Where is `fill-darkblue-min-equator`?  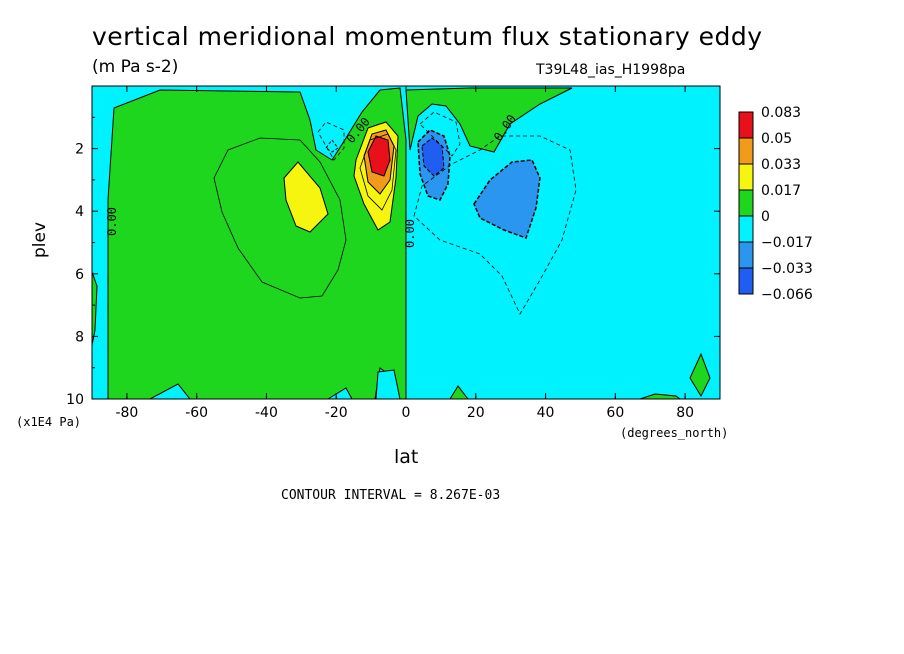 fill-darkblue-min-equator is located at coordinates (433, 157).